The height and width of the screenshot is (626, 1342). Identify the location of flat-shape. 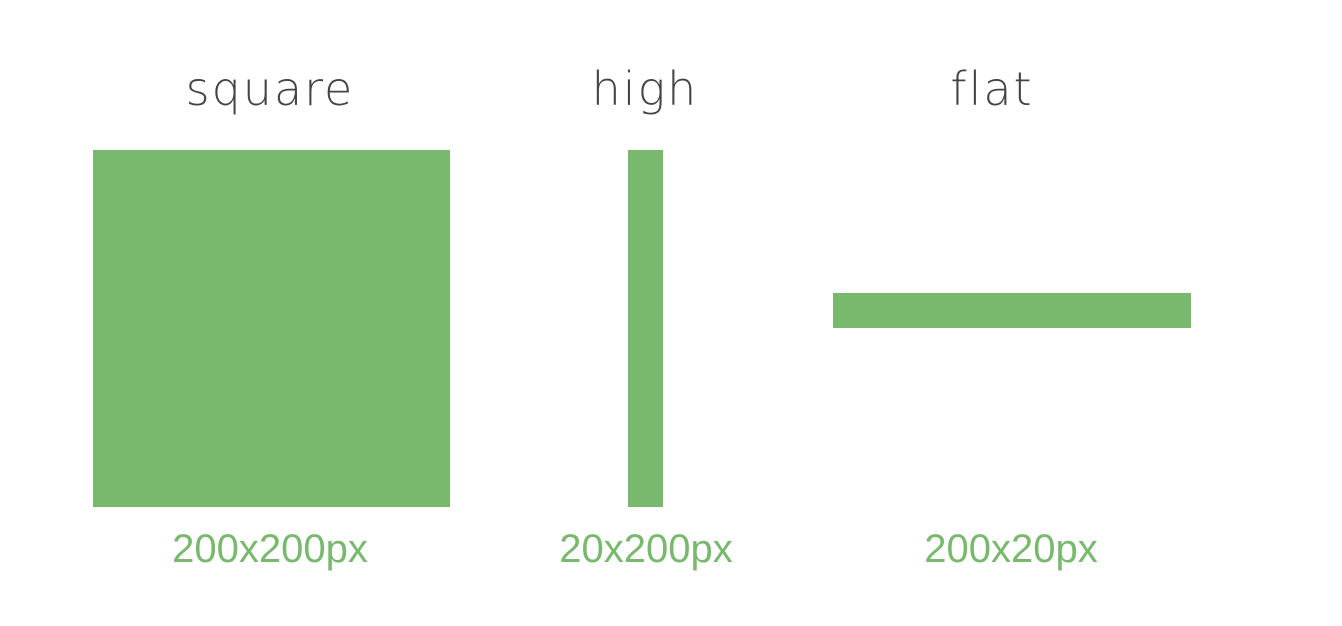
(1012, 310).